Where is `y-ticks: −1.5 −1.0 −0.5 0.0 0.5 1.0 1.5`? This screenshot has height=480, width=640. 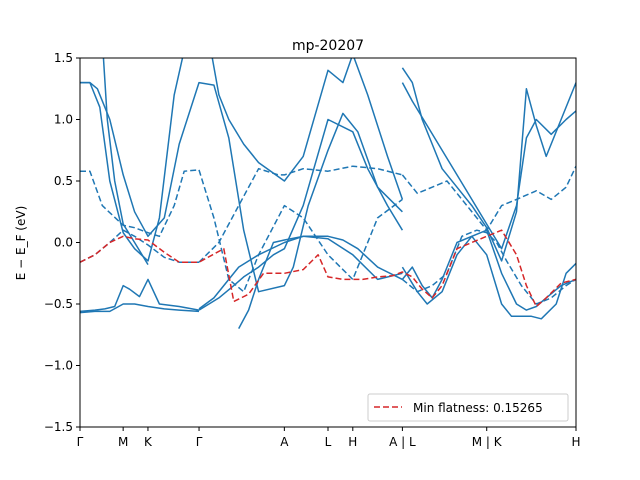 y-ticks: −1.5 −1.0 −0.5 0.0 0.5 1.0 1.5 is located at coordinates (62, 242).